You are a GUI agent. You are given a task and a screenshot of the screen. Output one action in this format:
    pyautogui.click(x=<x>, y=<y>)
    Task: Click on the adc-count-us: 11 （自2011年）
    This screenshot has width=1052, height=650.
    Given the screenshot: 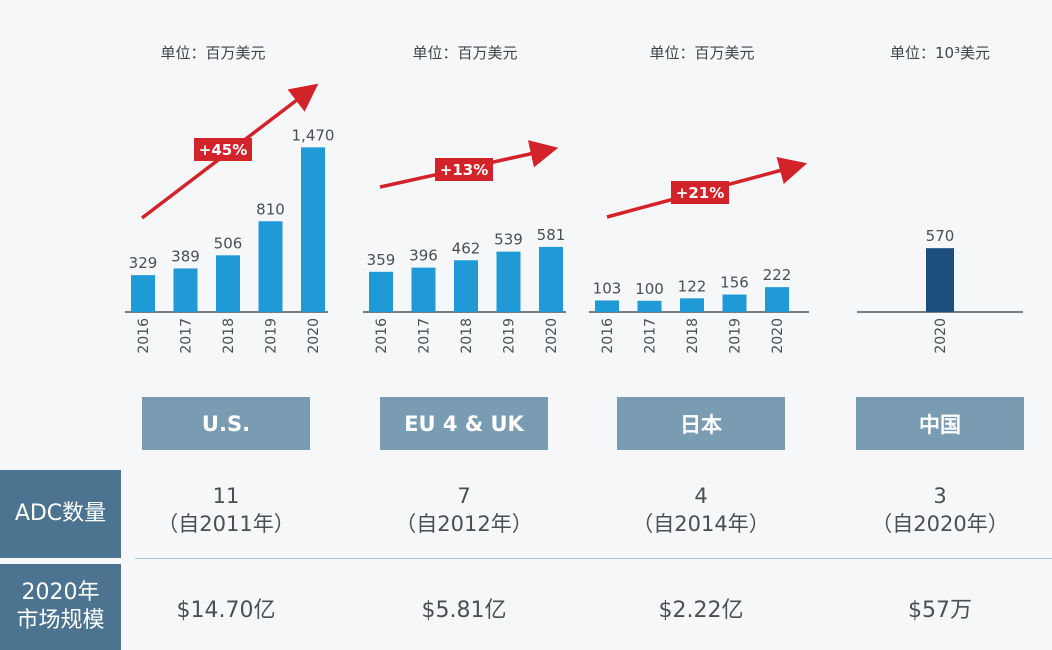 What is the action you would take?
    pyautogui.click(x=226, y=510)
    